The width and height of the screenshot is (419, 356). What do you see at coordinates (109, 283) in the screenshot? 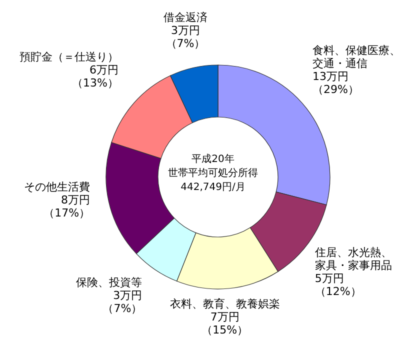
I see `slice-label: 保険、投資等` at bounding box center [109, 283].